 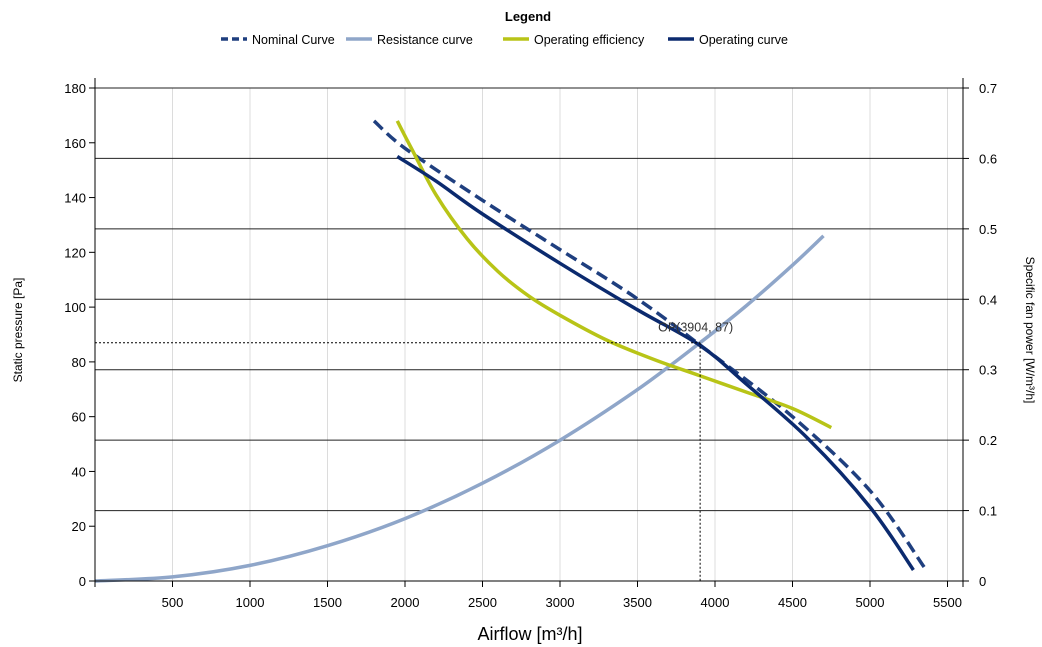 What do you see at coordinates (18, 330) in the screenshot?
I see `y-axis-label: Static pressure [Pa]` at bounding box center [18, 330].